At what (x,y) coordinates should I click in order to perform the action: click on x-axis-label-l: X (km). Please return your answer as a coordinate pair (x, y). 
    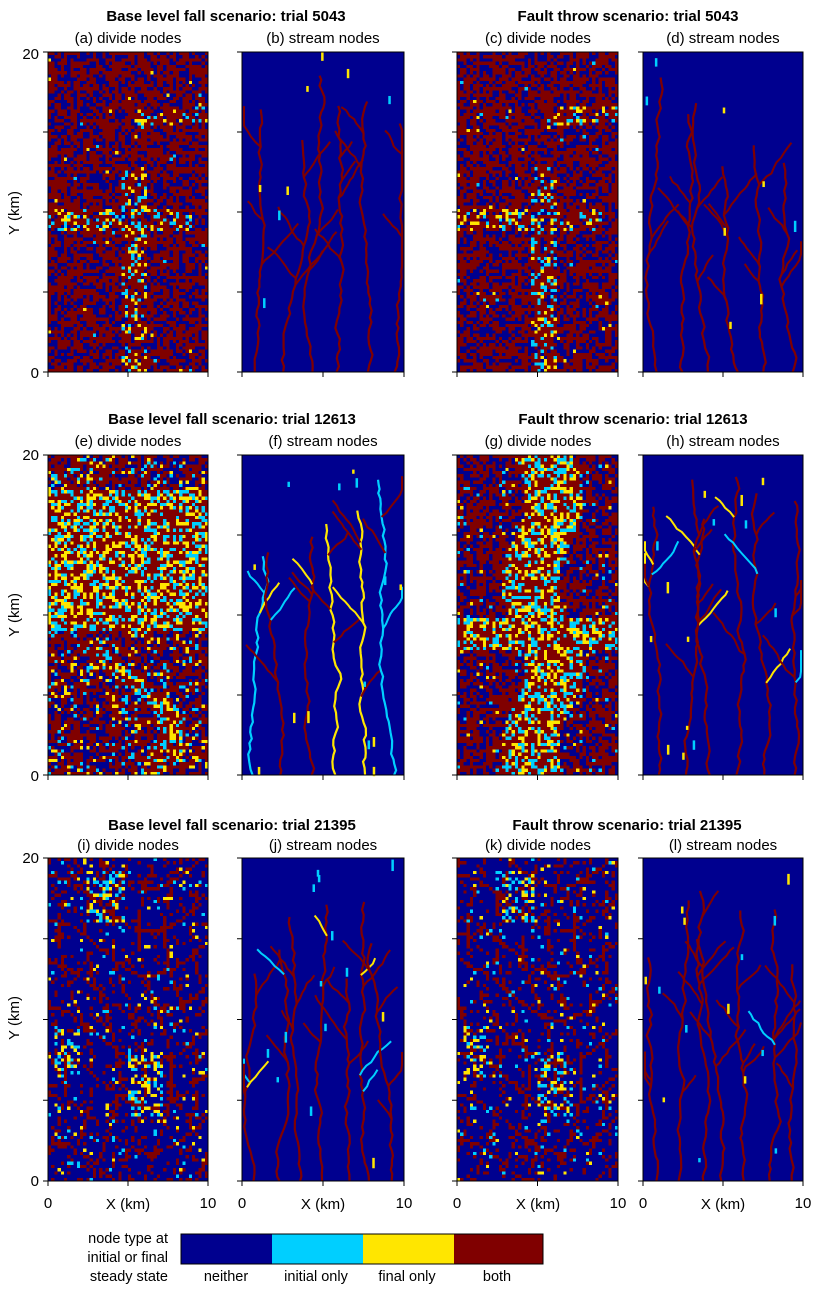
    Looking at the image, I should click on (723, 1204).